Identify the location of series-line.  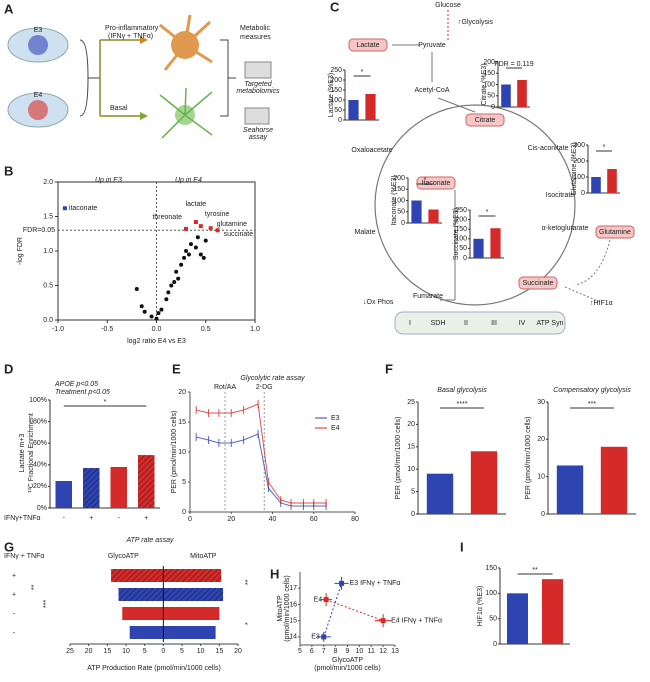
(261, 470).